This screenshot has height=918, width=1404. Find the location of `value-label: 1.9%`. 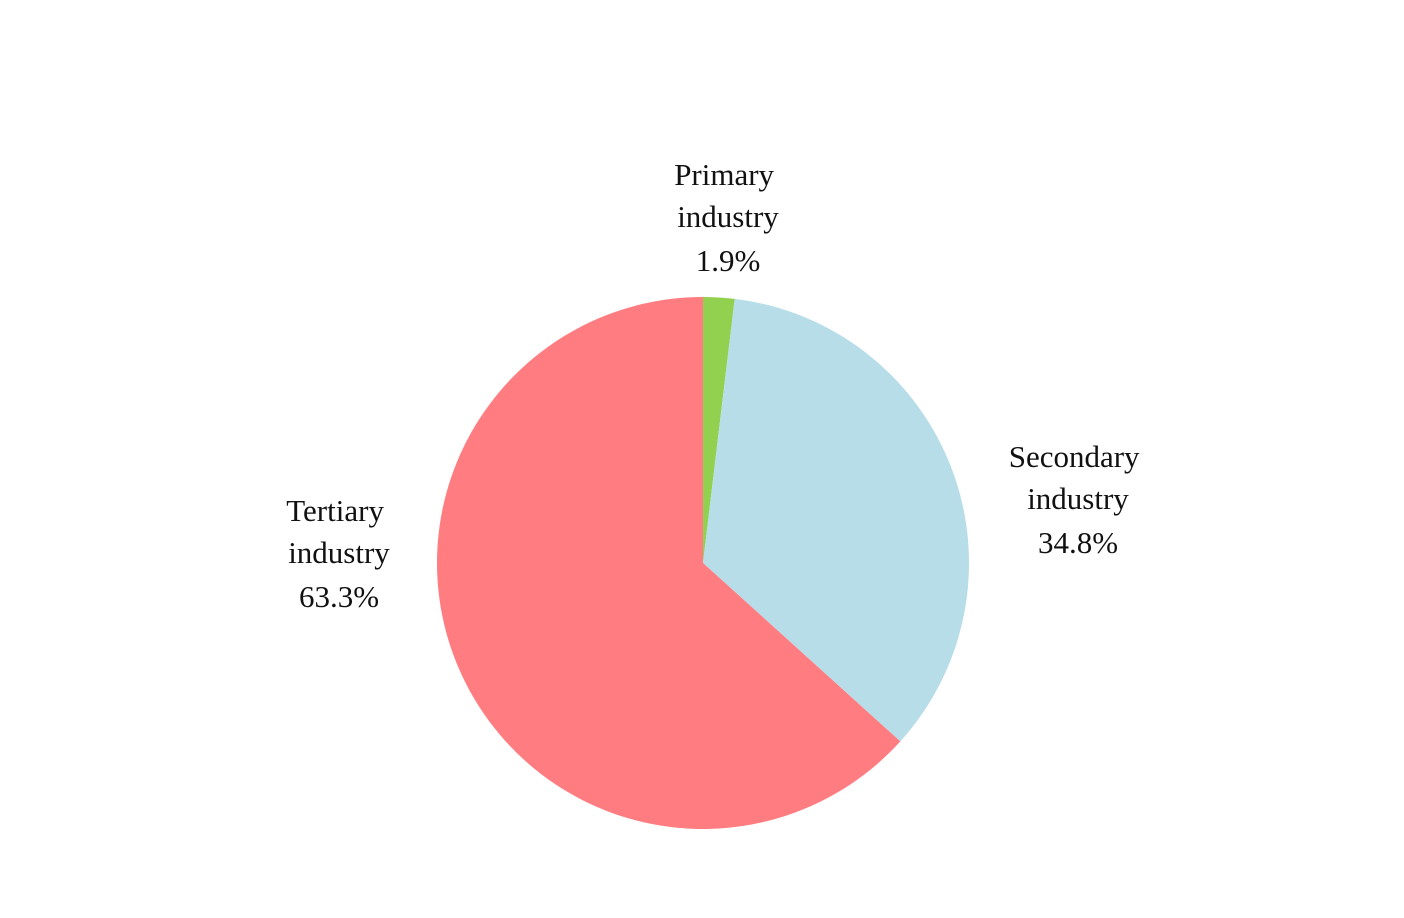

value-label: 1.9% is located at coordinates (728, 260).